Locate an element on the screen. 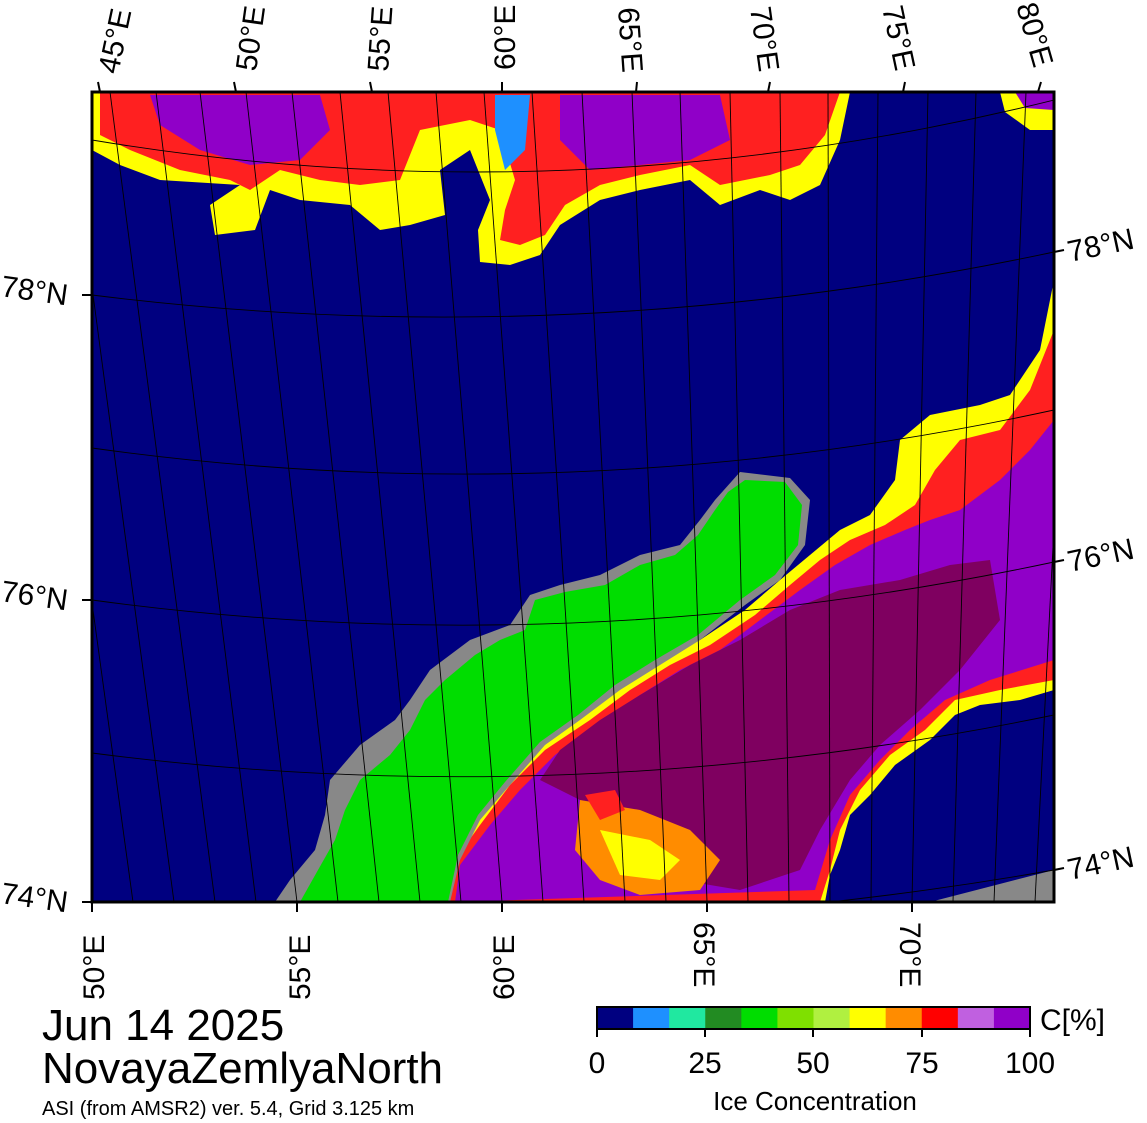 The image size is (1147, 1123). right-lat-label: 74°N is located at coordinates (1101, 864).